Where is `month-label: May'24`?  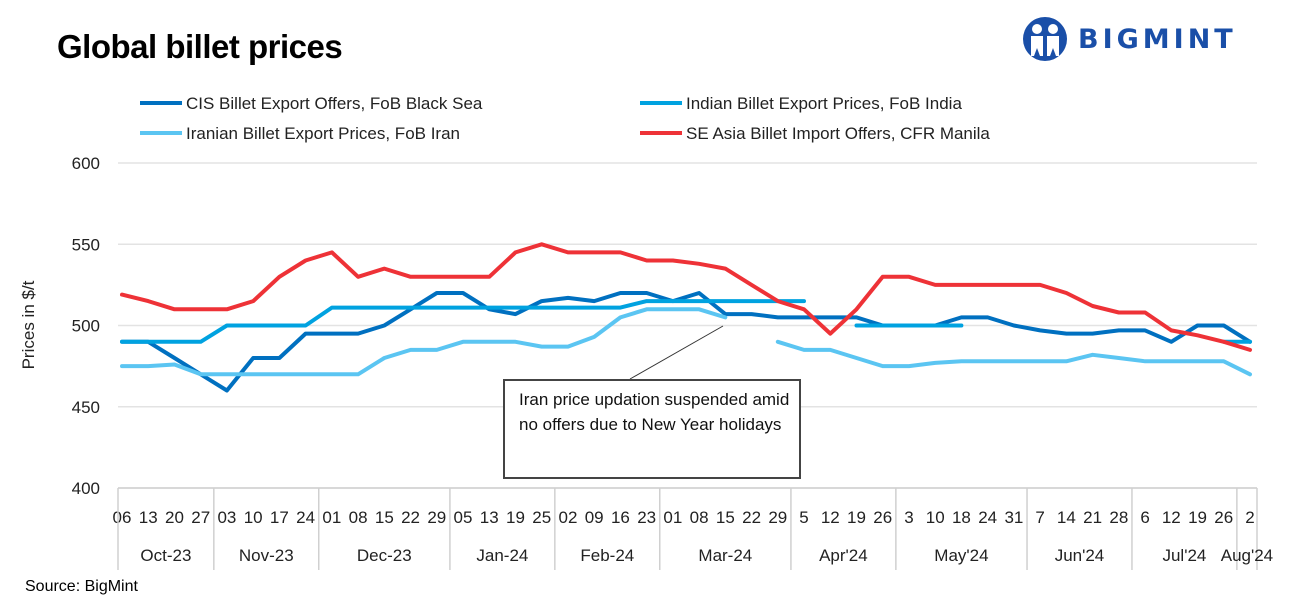
month-label: May'24 is located at coordinates (961, 555).